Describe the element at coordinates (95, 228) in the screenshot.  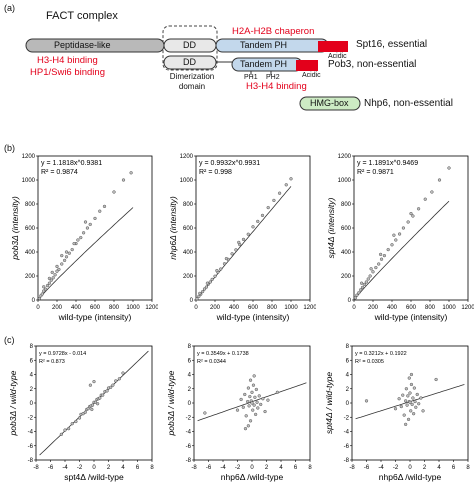
I see `plot-frame` at that location.